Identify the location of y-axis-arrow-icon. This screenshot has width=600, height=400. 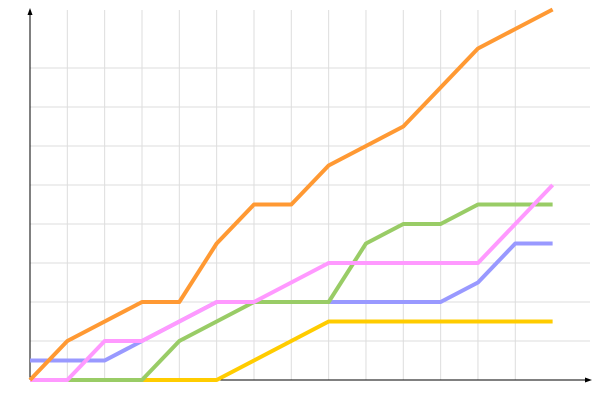
(30, 11).